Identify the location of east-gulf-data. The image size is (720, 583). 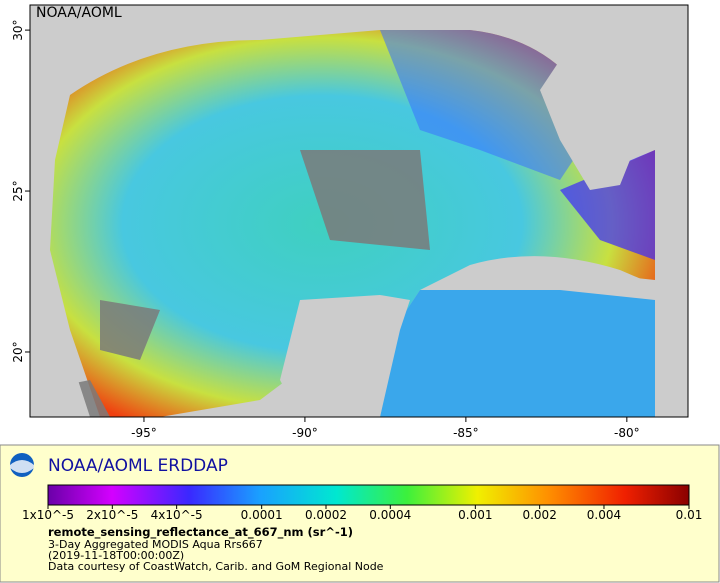
(490, 105).